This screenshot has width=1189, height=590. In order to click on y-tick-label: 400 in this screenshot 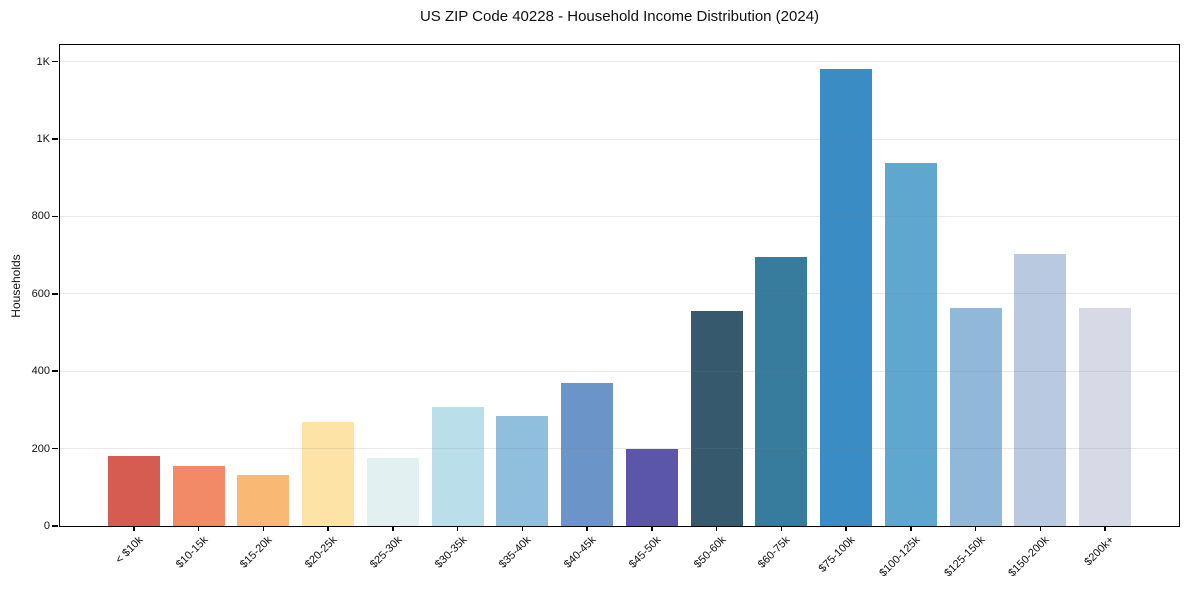, I will do `click(40, 371)`.